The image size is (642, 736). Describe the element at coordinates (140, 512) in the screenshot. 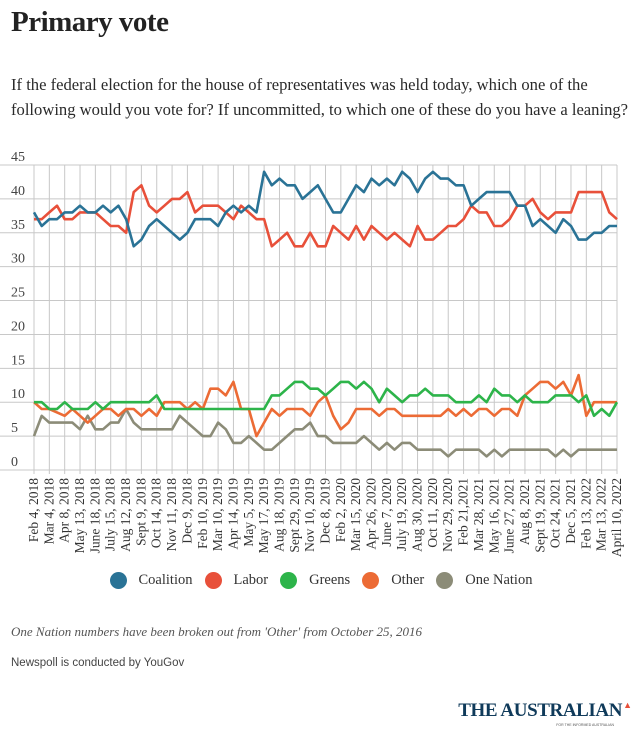

I see `x-tick-label: Sept 9, 2018` at that location.